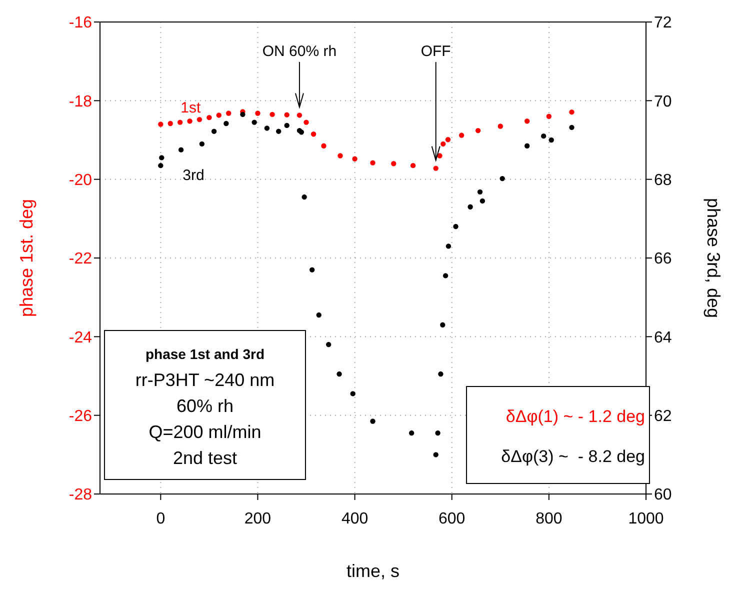 The image size is (736, 590). Describe the element at coordinates (205, 432) in the screenshot. I see `annotation: Q=200 ml/min` at that location.